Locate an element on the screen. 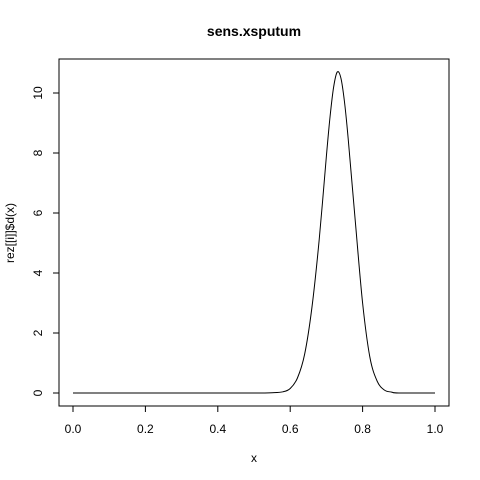  x-tick-label: 1.0 is located at coordinates (435, 429).